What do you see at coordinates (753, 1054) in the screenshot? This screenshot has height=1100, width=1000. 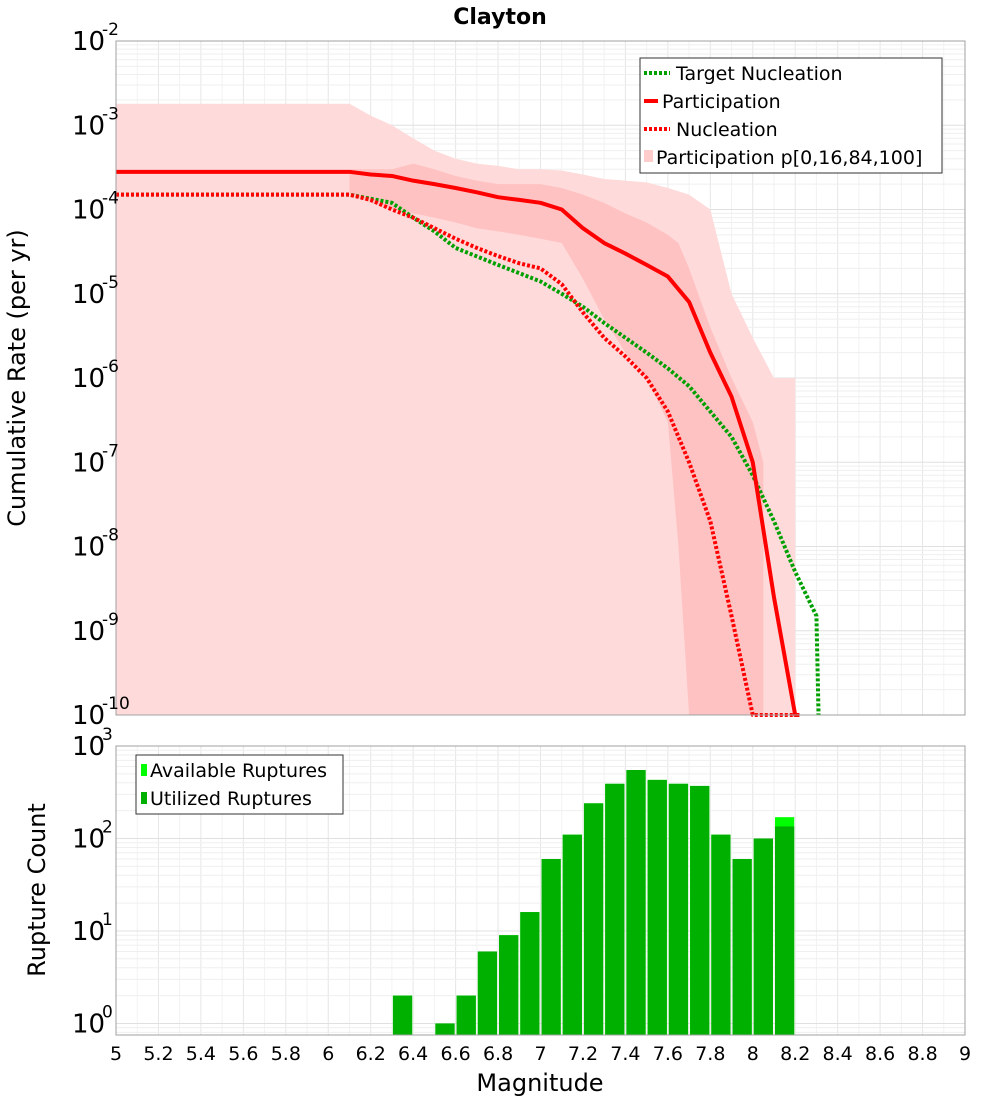 I see `x-tick-label: 8` at bounding box center [753, 1054].